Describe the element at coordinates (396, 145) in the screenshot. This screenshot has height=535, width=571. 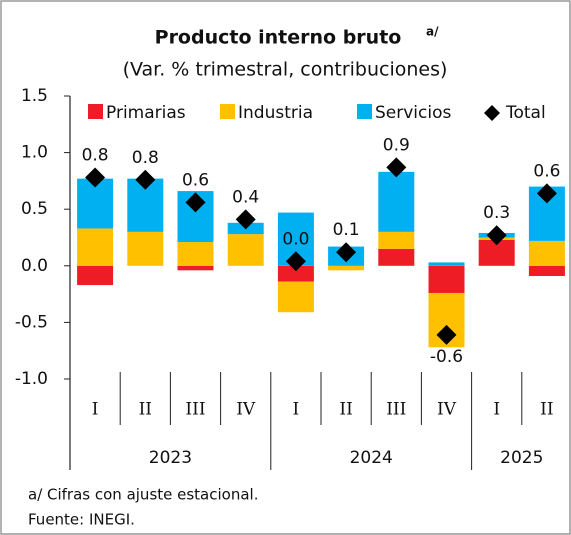
I see `data-label: 0.9` at that location.